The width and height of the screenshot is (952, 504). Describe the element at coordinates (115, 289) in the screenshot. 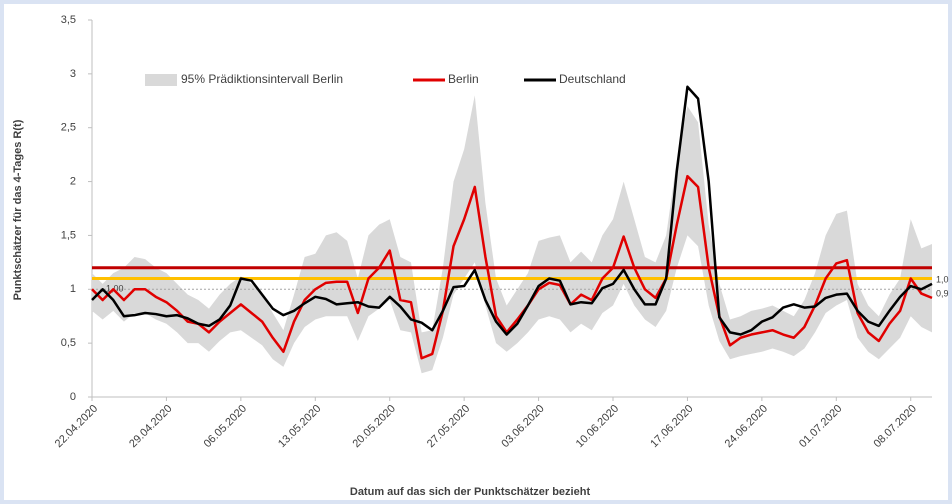

I see `reference-label: 1,00` at that location.